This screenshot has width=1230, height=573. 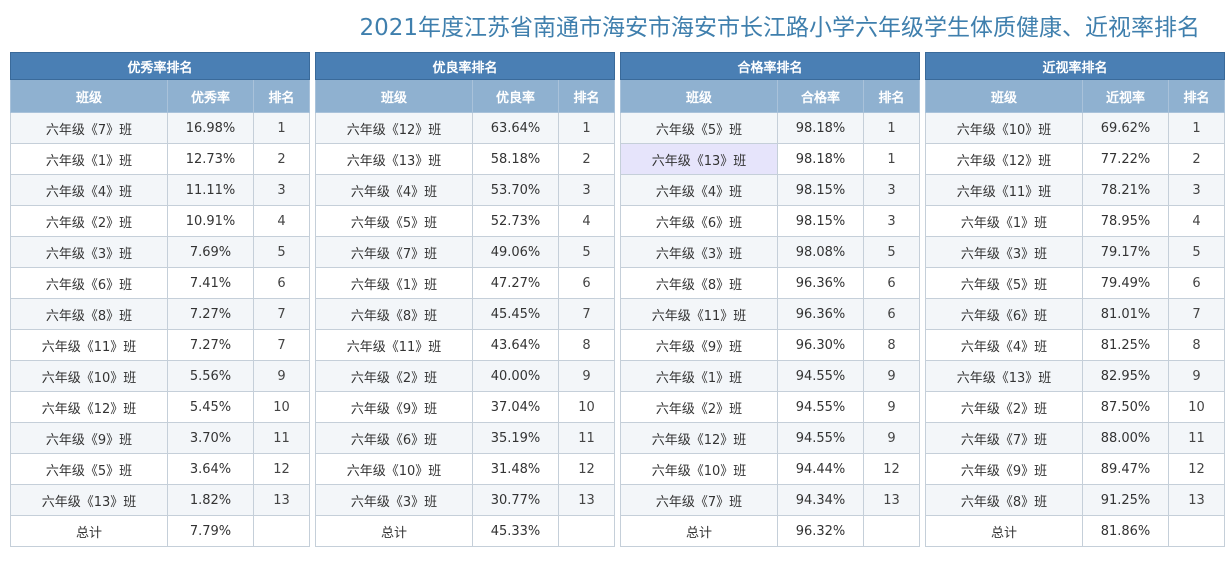 I want to click on page-title: 2021年度江苏省南通市海安市海安市长江路小学六年级学生体质健康、近视率排名, so click(x=779, y=28).